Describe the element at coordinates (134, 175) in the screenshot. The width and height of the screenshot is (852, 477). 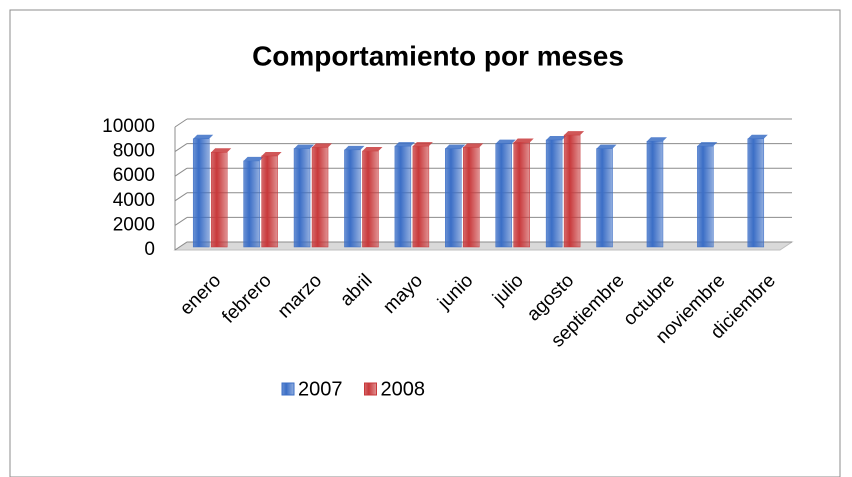
I see `y-tick-label: 6000` at that location.